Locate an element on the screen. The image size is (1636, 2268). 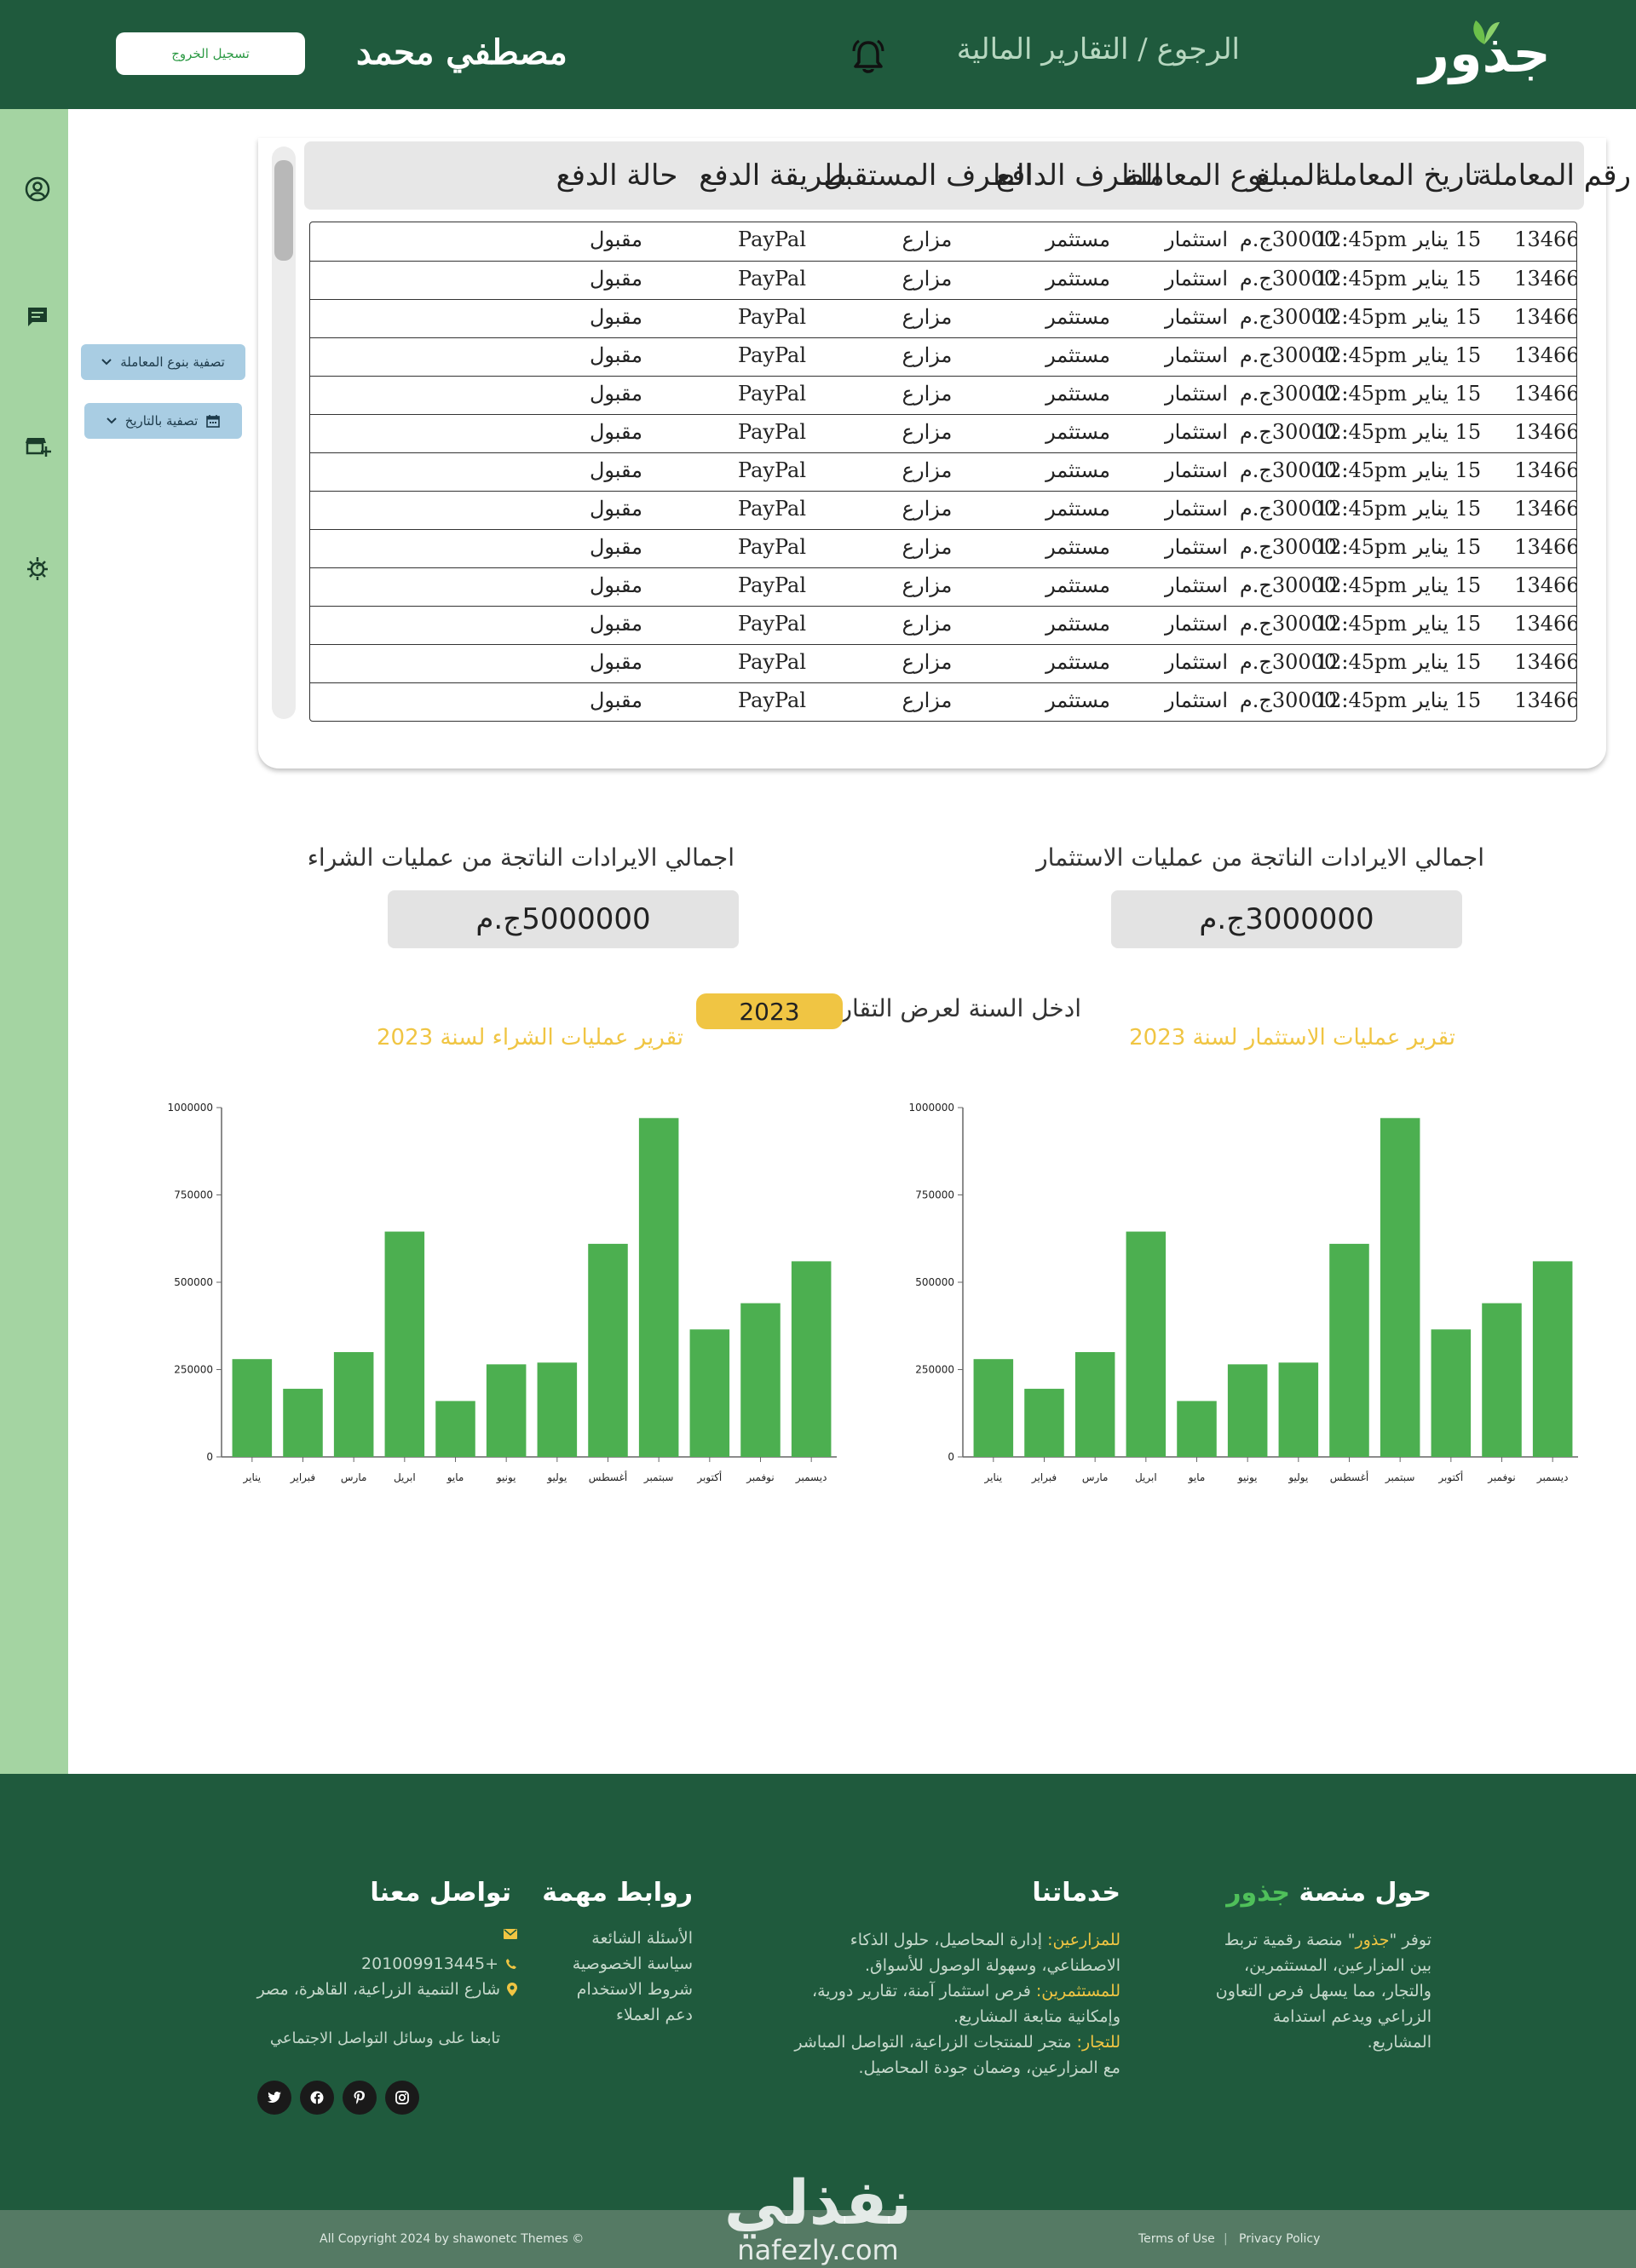
footer-link-privacy: سياسة الخصوصية is located at coordinates (633, 1964).